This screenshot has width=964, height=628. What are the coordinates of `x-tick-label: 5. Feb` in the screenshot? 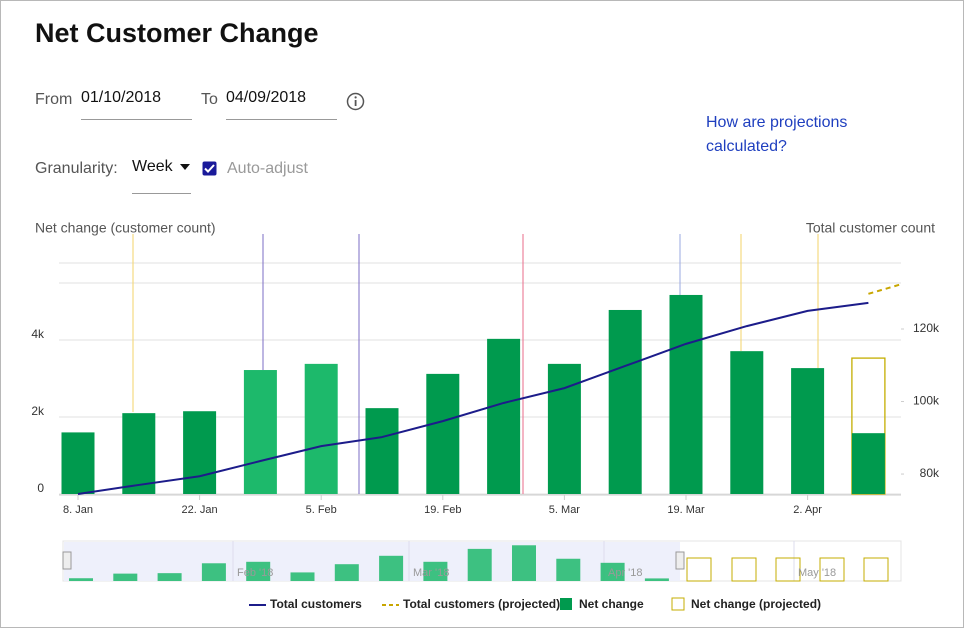 It's located at (321, 510).